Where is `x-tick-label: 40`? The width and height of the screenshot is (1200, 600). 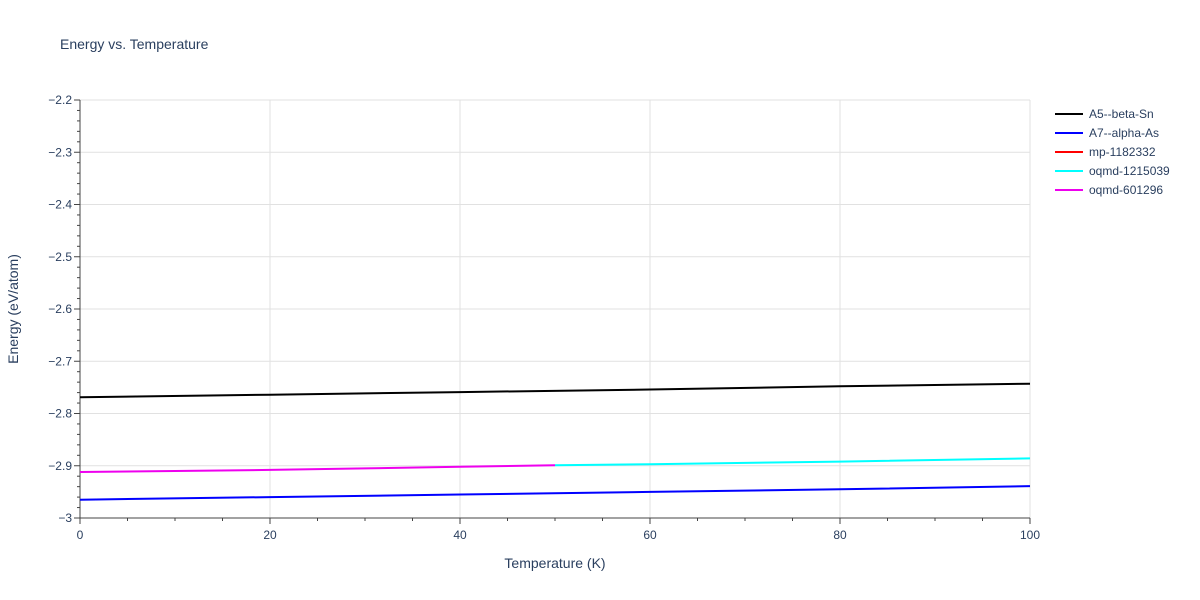
x-tick-label: 40 is located at coordinates (460, 535).